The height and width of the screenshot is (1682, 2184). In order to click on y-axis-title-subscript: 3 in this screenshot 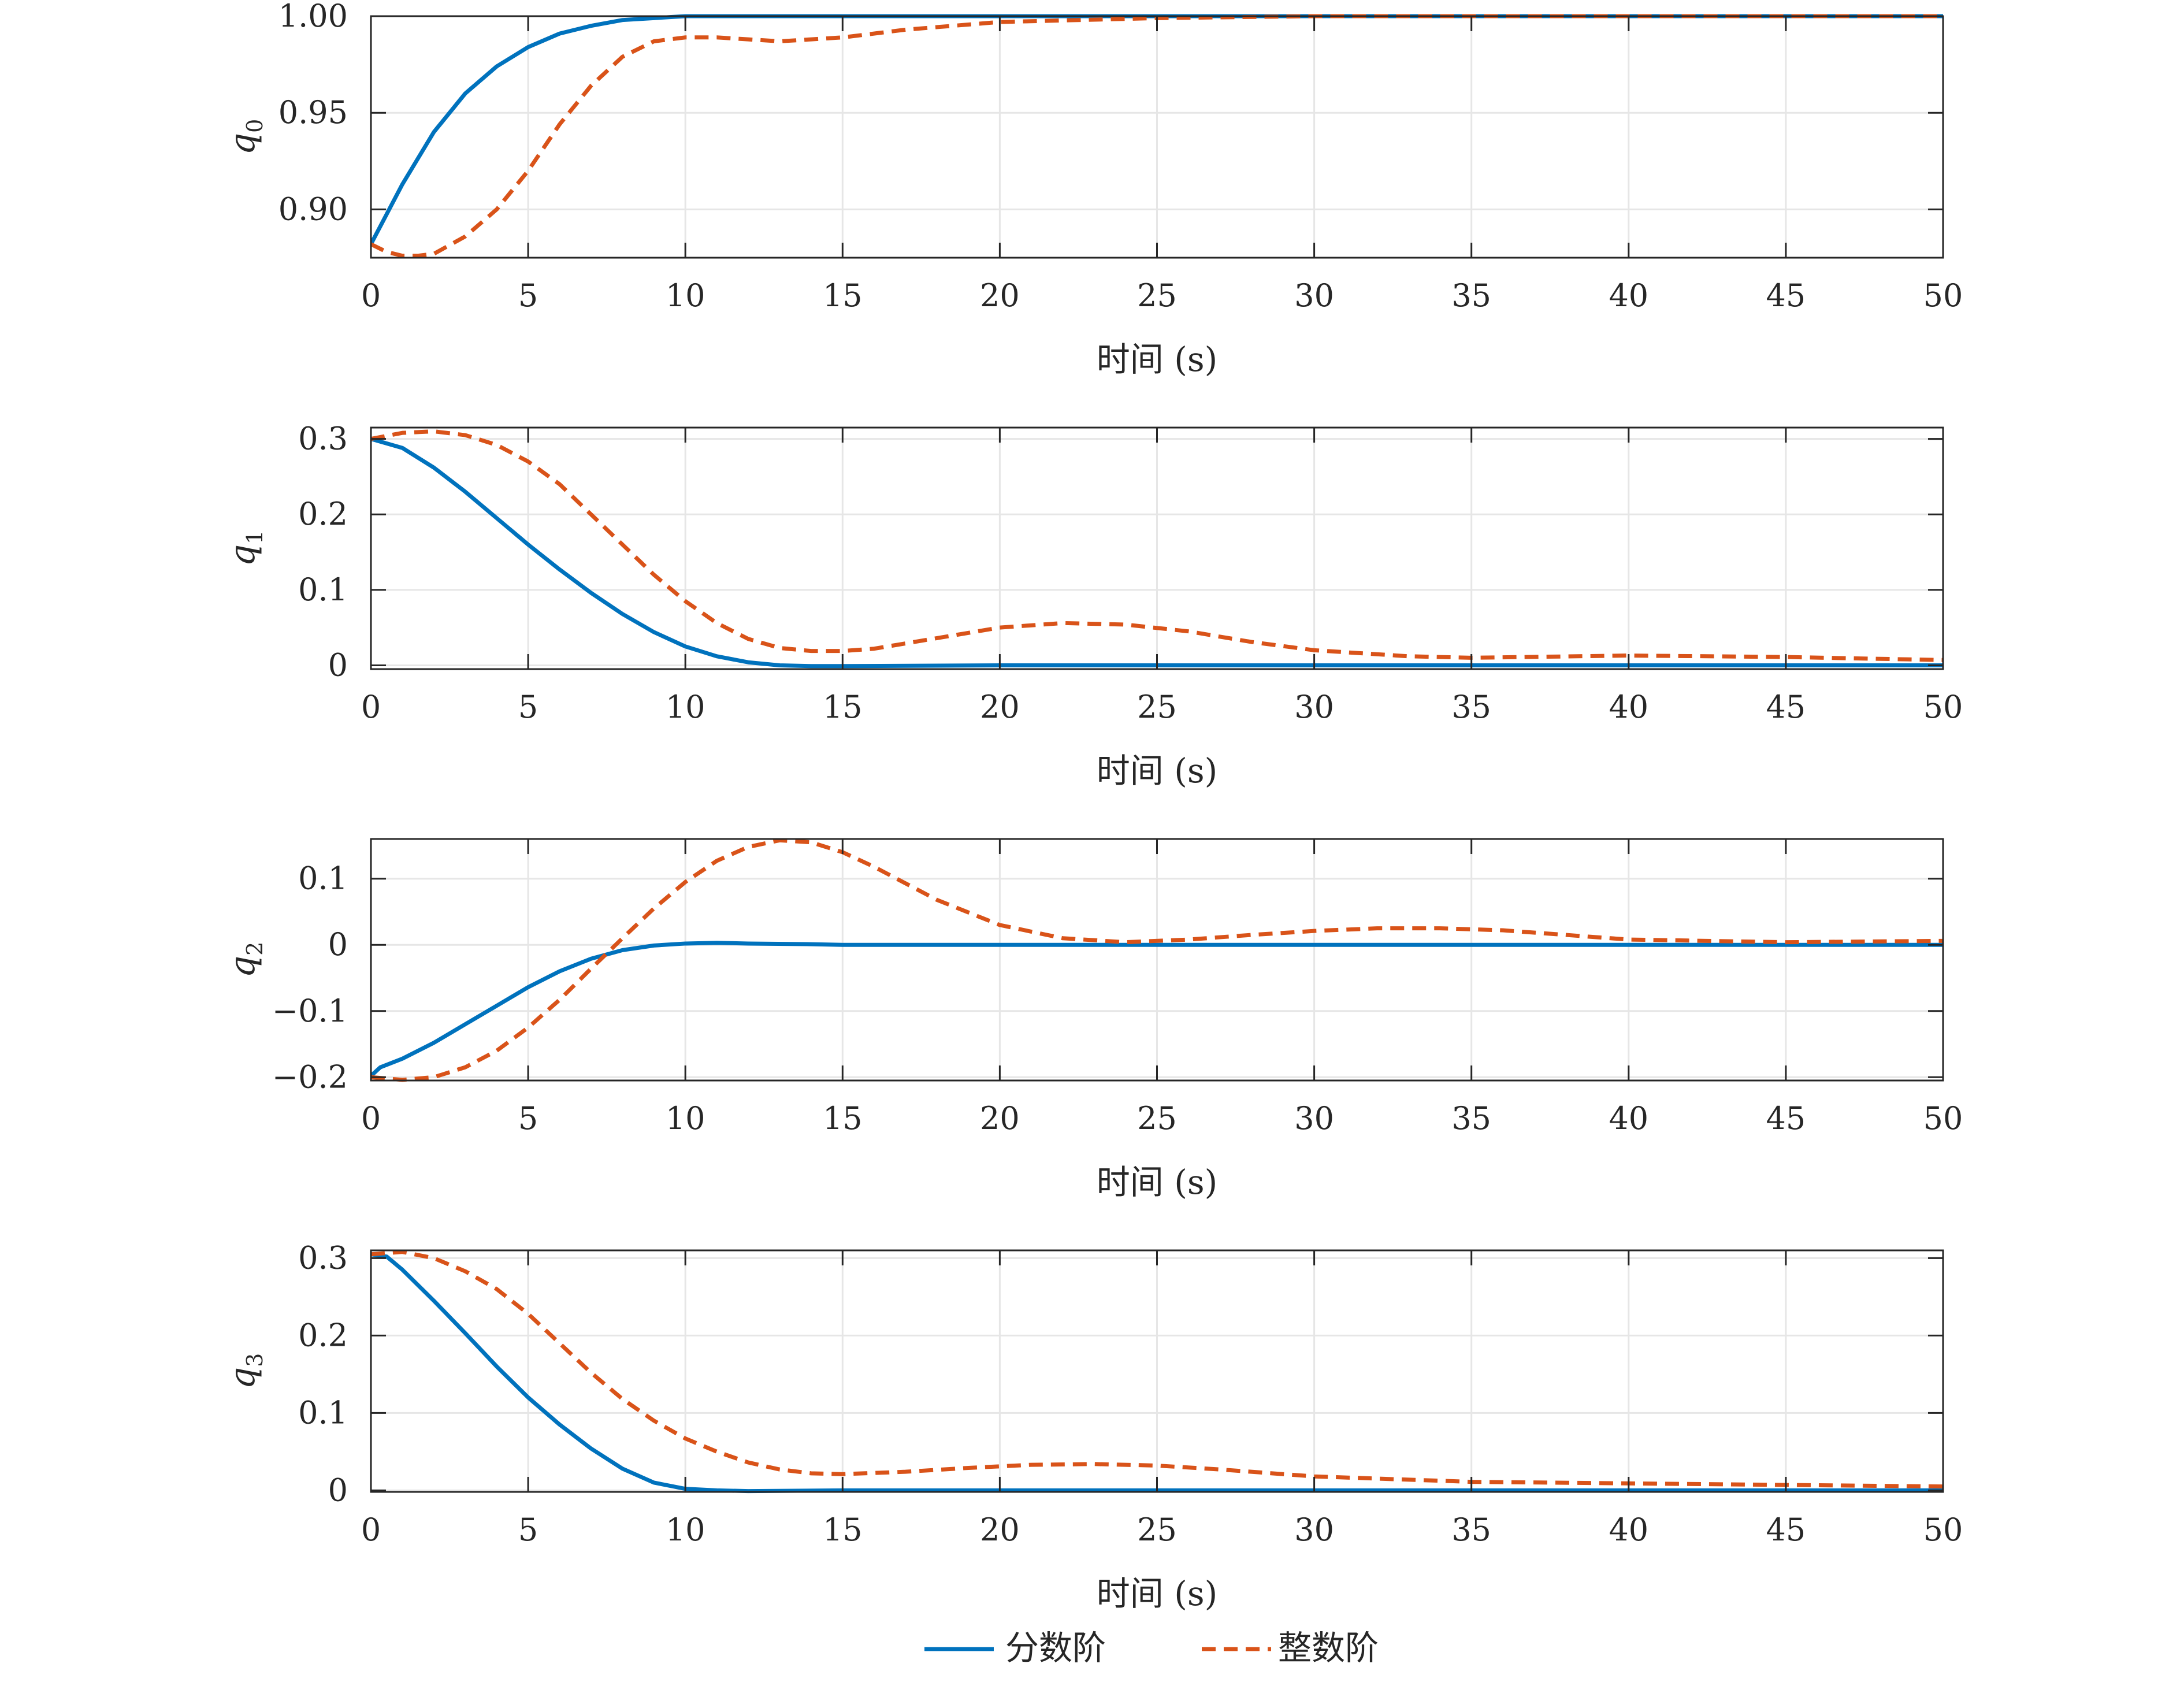, I will do `click(255, 1360)`.